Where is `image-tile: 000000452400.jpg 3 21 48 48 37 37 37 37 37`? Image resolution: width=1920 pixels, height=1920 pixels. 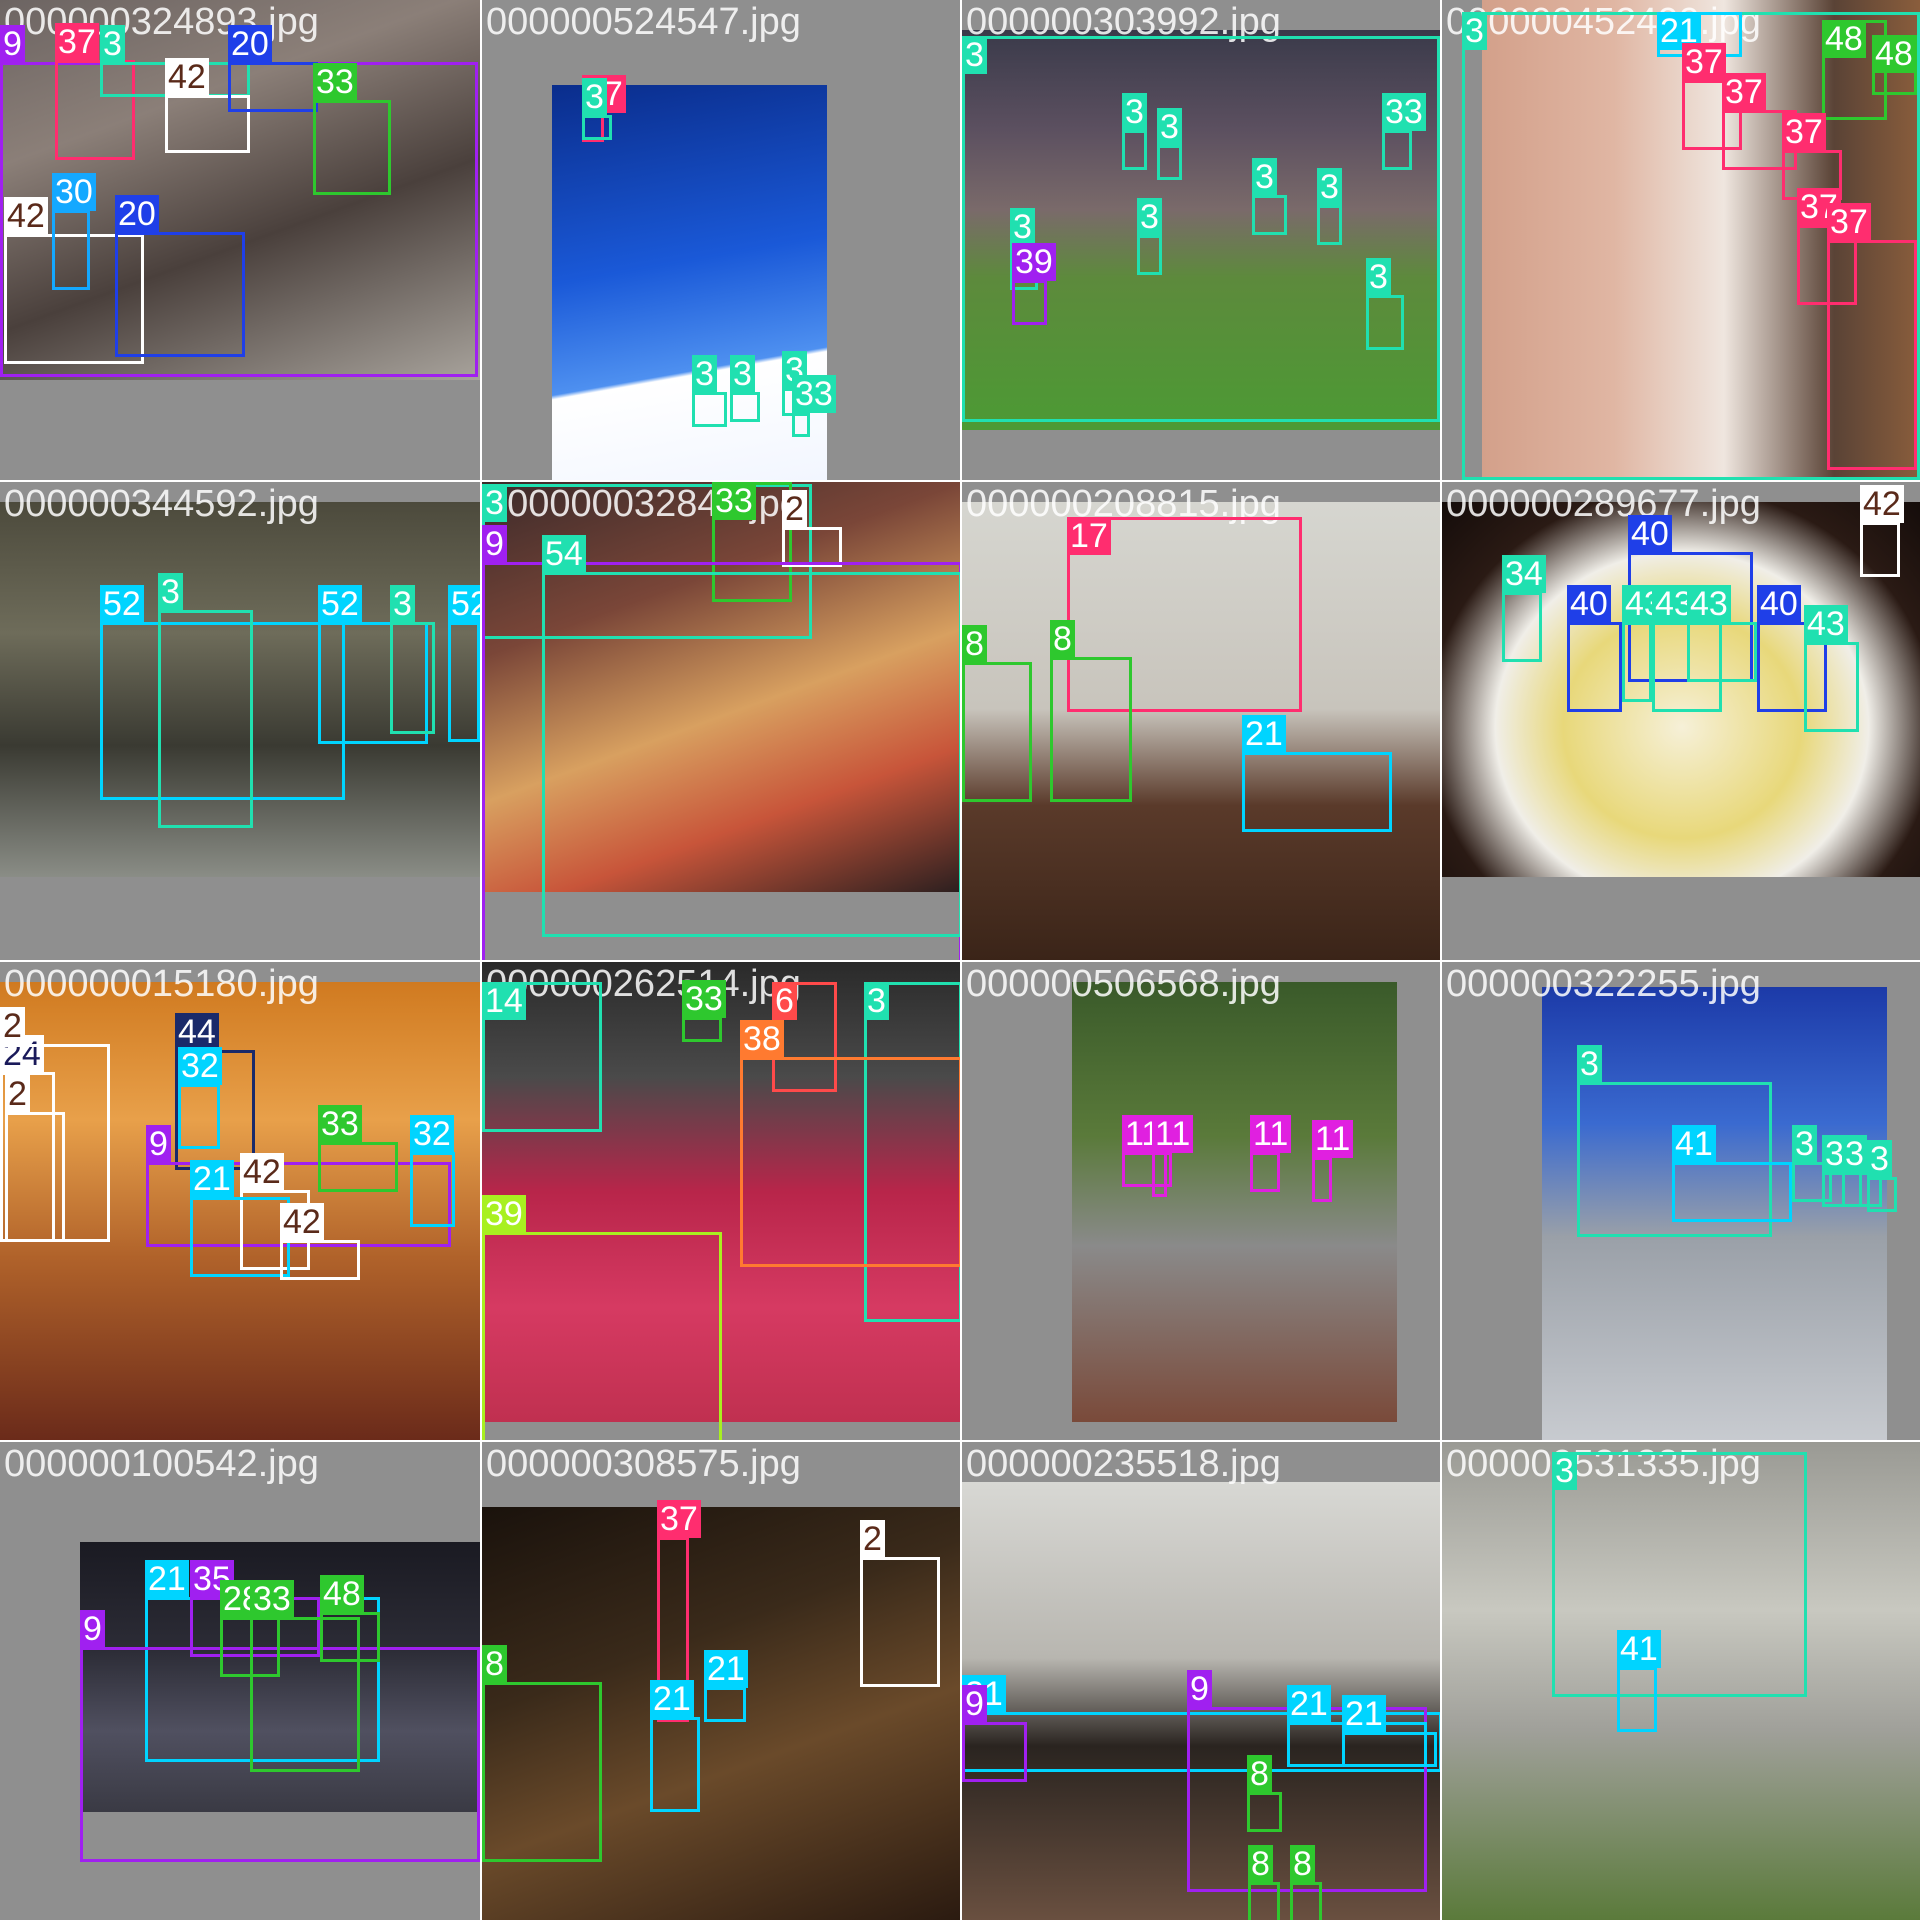
image-tile: 000000452400.jpg 3 21 48 48 37 37 37 37 37 is located at coordinates (1680, 240).